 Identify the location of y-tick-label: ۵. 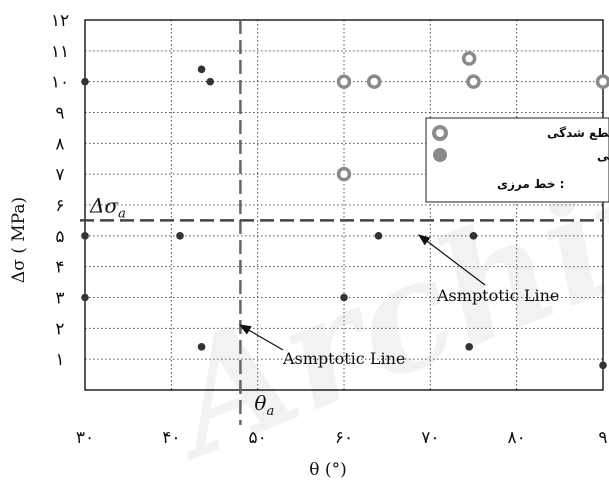
(59, 237).